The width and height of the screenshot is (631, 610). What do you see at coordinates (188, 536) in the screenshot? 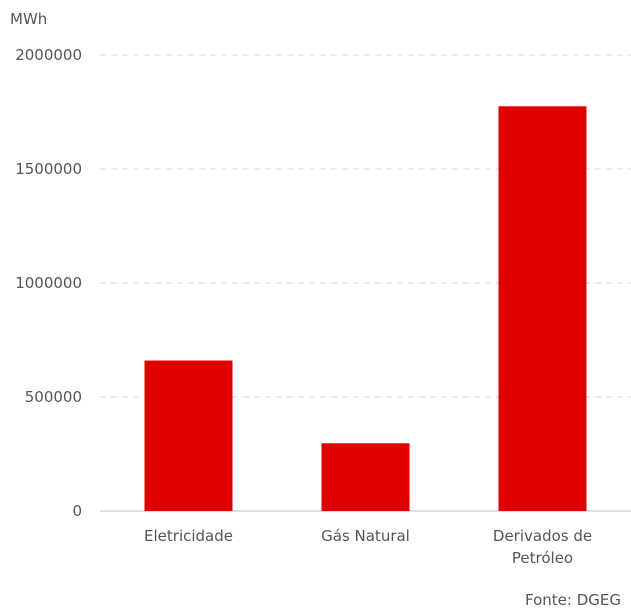
I see `x-tick-label: Eletricidade` at bounding box center [188, 536].